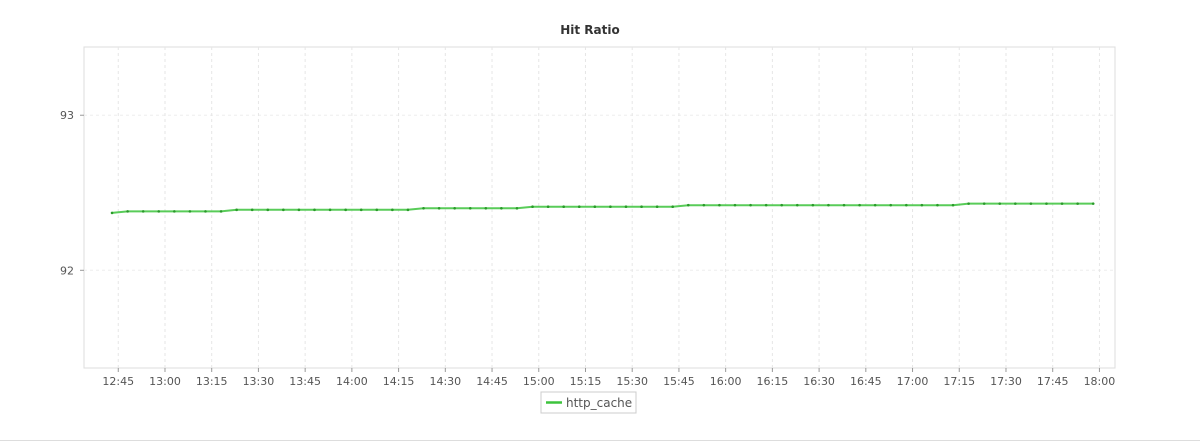 Image resolution: width=1200 pixels, height=443 pixels. Describe the element at coordinates (67, 115) in the screenshot. I see `y-tick-label: 93` at that location.